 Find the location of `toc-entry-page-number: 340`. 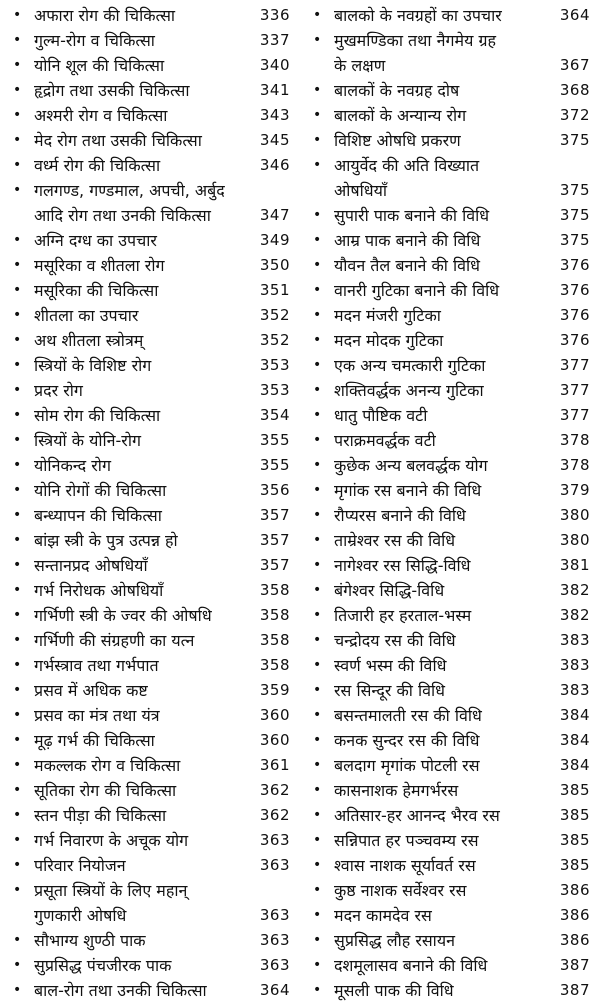

toc-entry-page-number: 340 is located at coordinates (274, 65).